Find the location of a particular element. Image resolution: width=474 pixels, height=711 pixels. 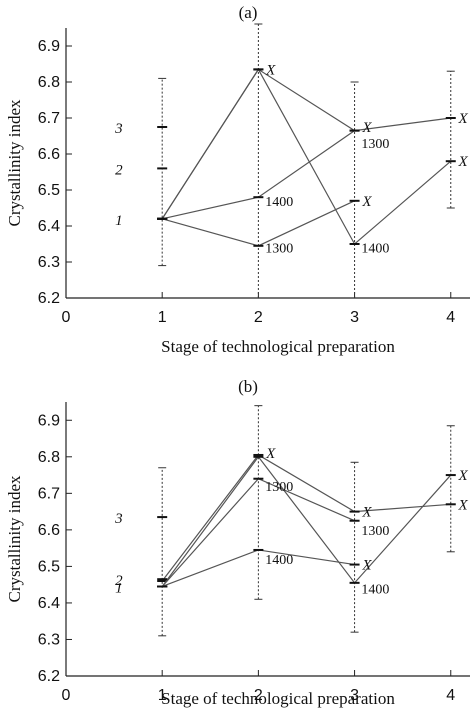

panel-title: (a) is located at coordinates (248, 12).